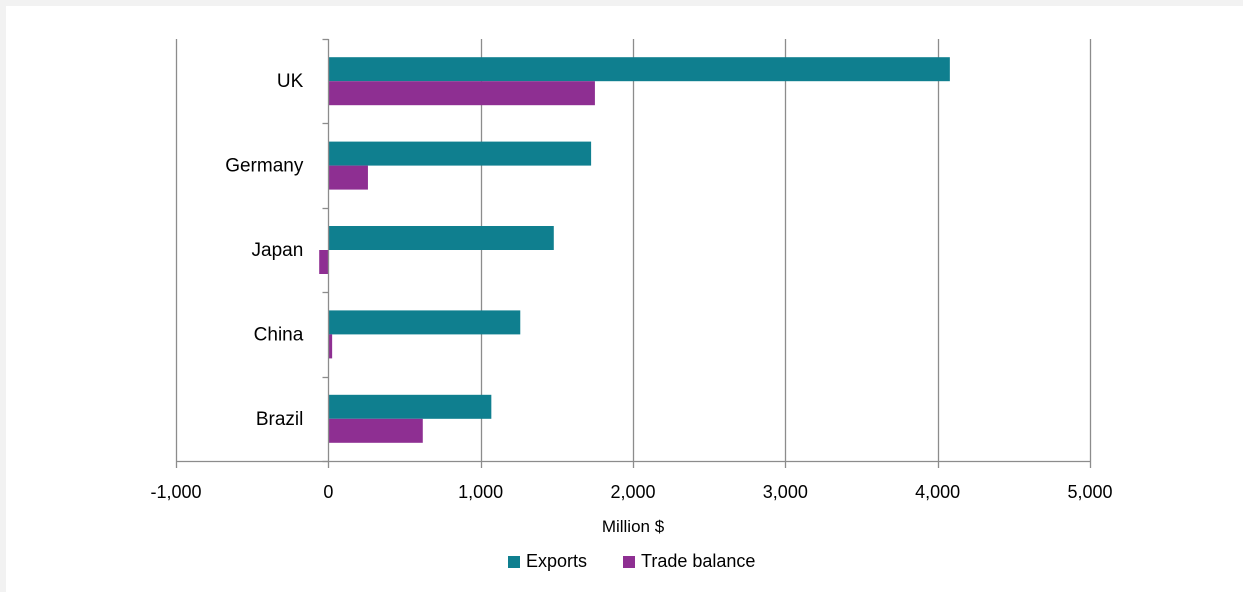 Image resolution: width=1243 pixels, height=592 pixels. Describe the element at coordinates (410, 406) in the screenshot. I see `bar-exports-brazil` at that location.